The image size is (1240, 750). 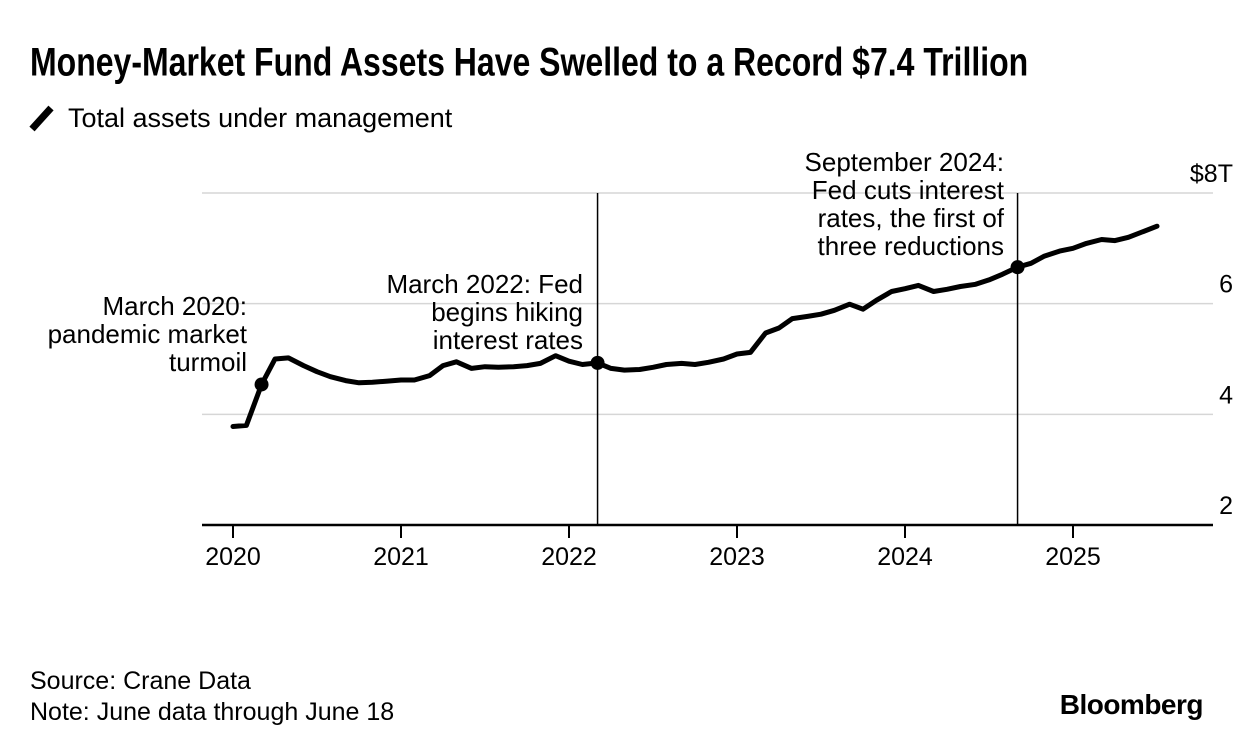 I want to click on annotation-line: March 2020:, so click(x=174, y=306).